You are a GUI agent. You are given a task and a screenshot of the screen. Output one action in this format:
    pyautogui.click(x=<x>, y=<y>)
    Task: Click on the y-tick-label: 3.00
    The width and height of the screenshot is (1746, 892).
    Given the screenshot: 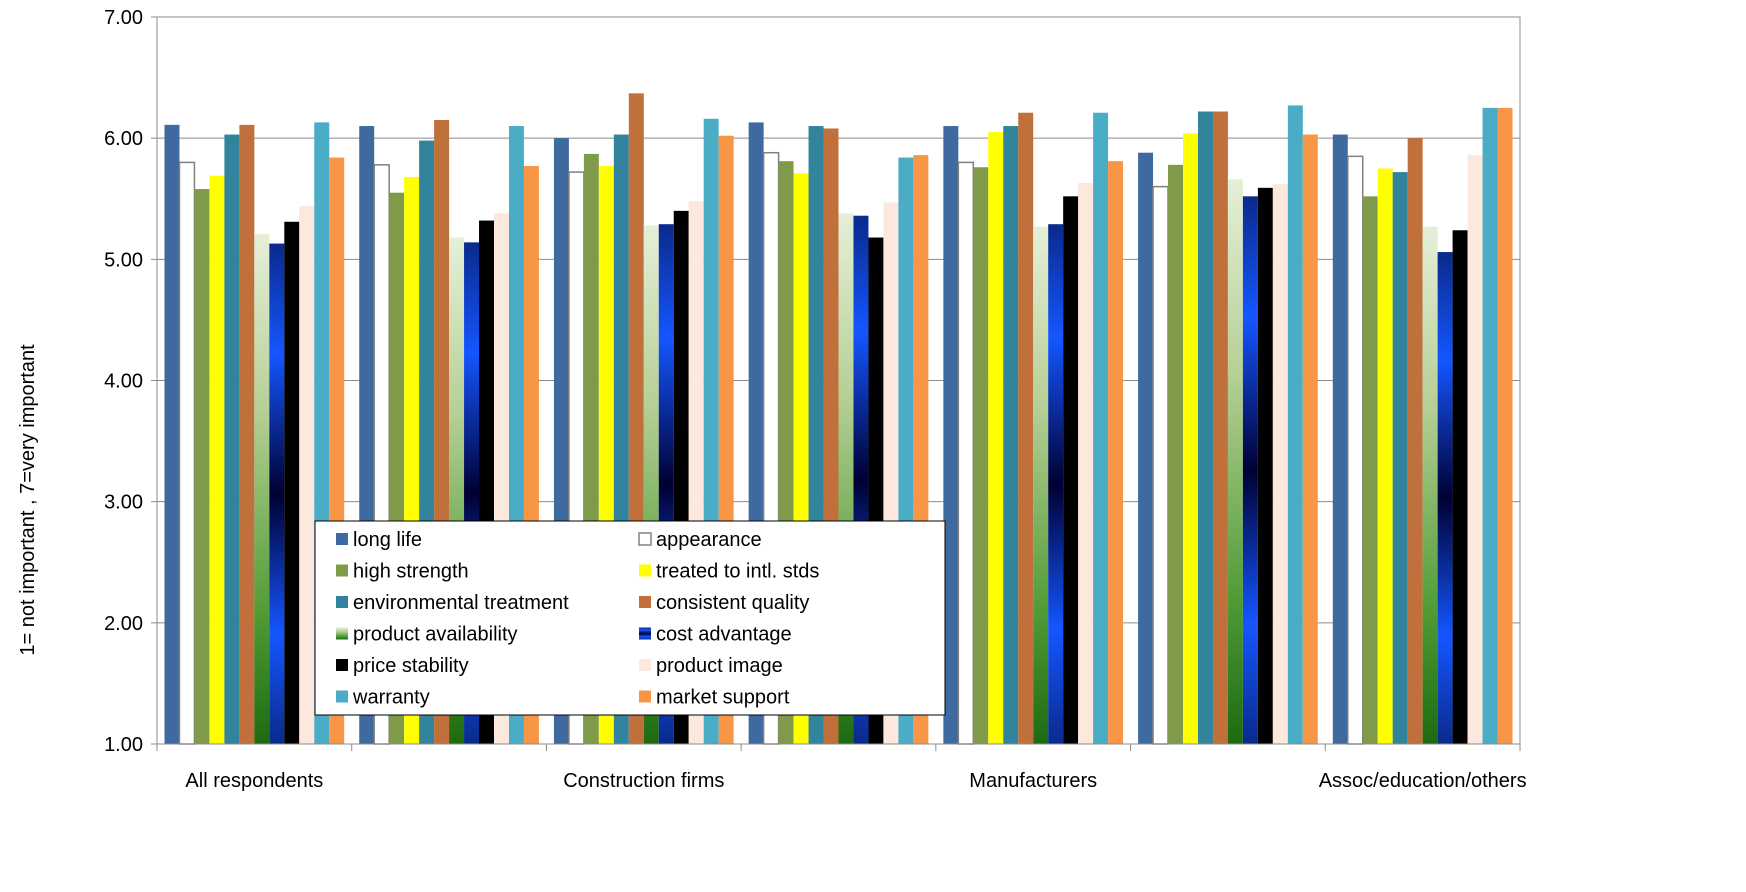 What is the action you would take?
    pyautogui.click(x=123, y=503)
    